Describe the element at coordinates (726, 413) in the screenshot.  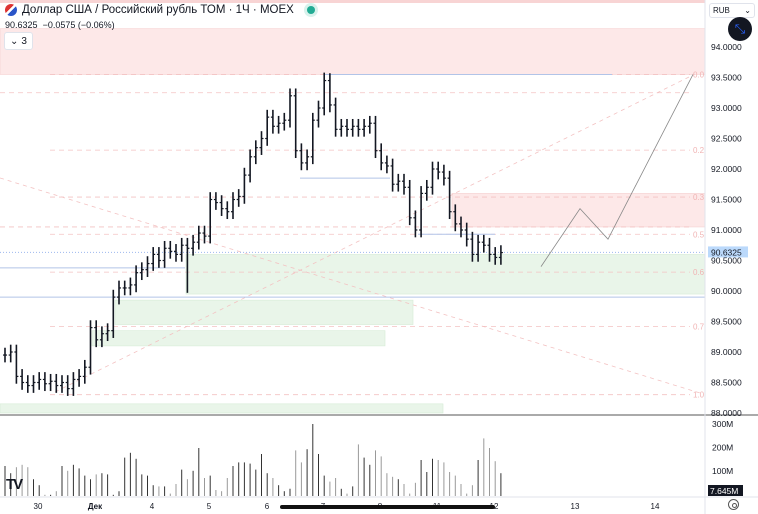
I see `price-tick-label: 88.0000` at that location.